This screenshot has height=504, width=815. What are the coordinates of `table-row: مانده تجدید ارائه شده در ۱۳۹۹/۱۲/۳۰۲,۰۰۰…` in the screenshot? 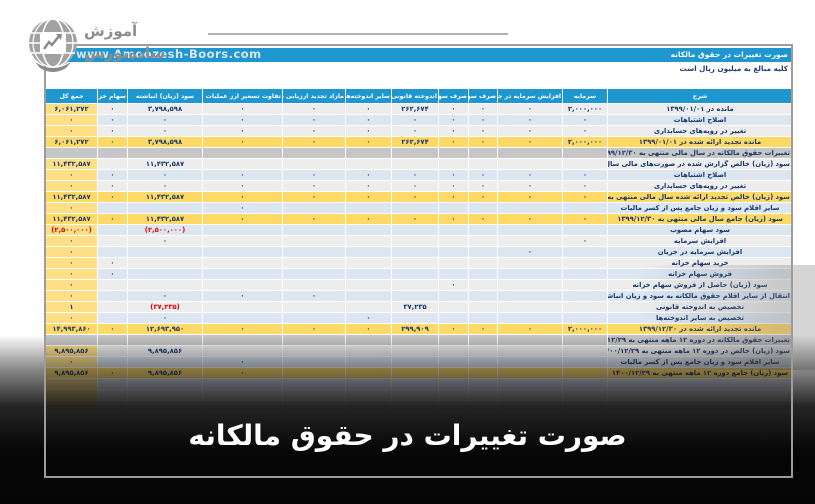 It's located at (419, 329).